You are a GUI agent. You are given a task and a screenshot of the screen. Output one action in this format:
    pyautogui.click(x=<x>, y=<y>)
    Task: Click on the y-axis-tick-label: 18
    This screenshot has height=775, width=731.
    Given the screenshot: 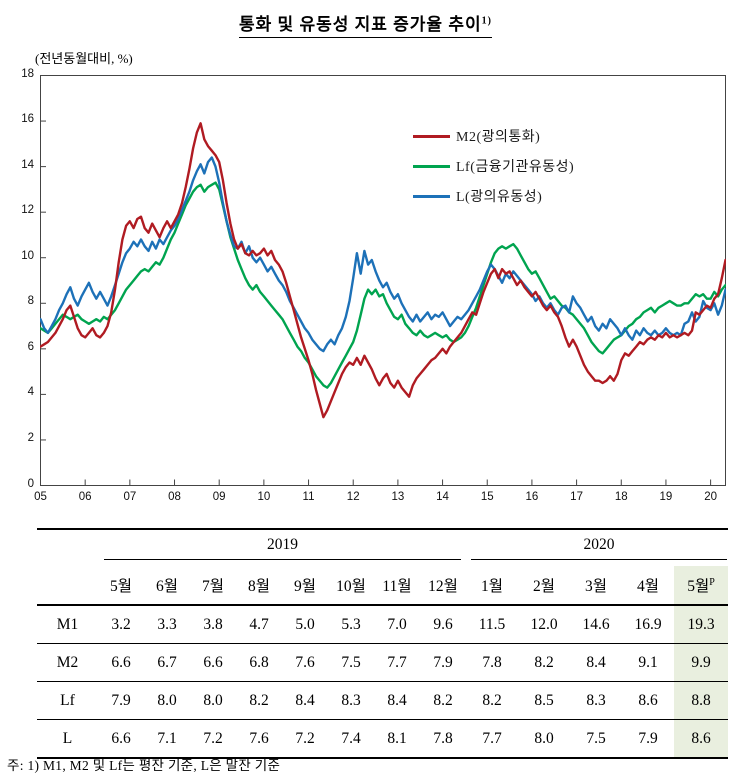 What is the action you would take?
    pyautogui.click(x=27, y=73)
    